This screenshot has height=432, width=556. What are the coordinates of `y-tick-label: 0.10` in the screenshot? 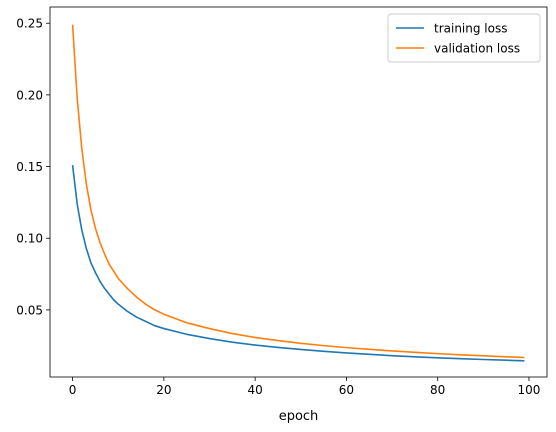 It's located at (29, 239).